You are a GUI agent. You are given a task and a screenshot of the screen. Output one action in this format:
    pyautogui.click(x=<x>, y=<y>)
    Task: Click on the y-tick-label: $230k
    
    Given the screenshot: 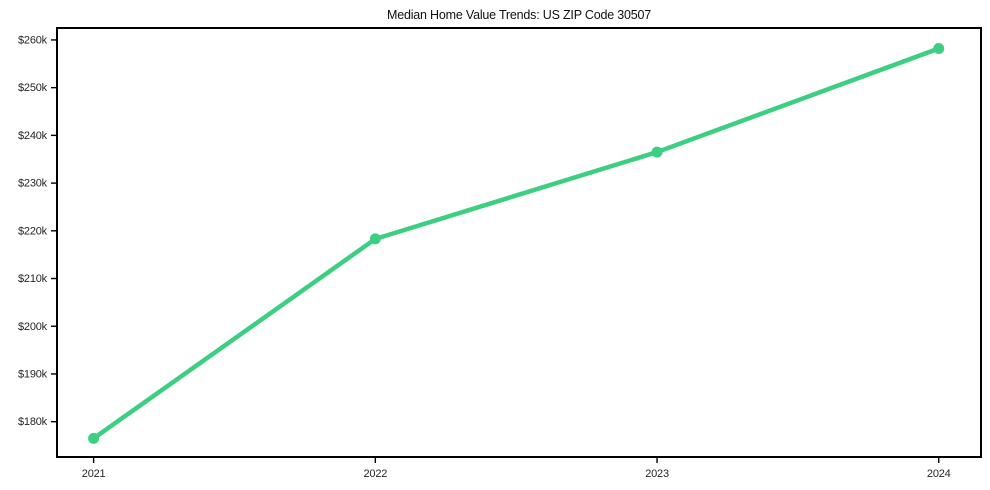 What is the action you would take?
    pyautogui.click(x=33, y=184)
    